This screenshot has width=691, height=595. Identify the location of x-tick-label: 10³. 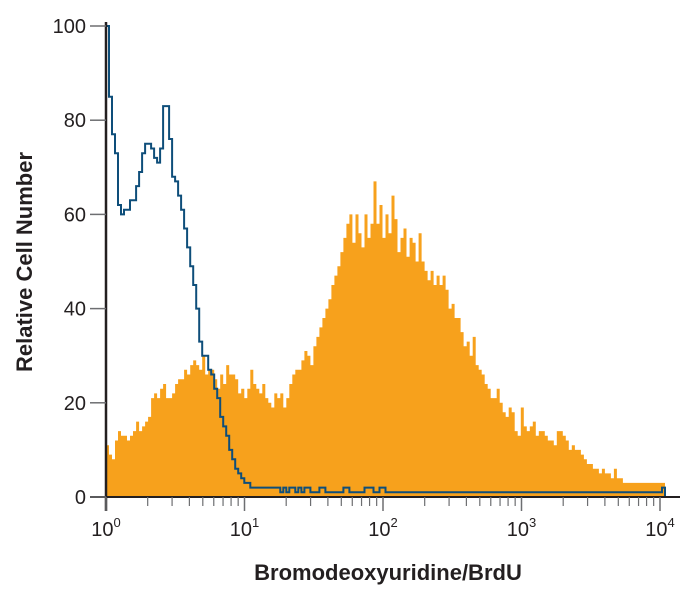
(521, 528).